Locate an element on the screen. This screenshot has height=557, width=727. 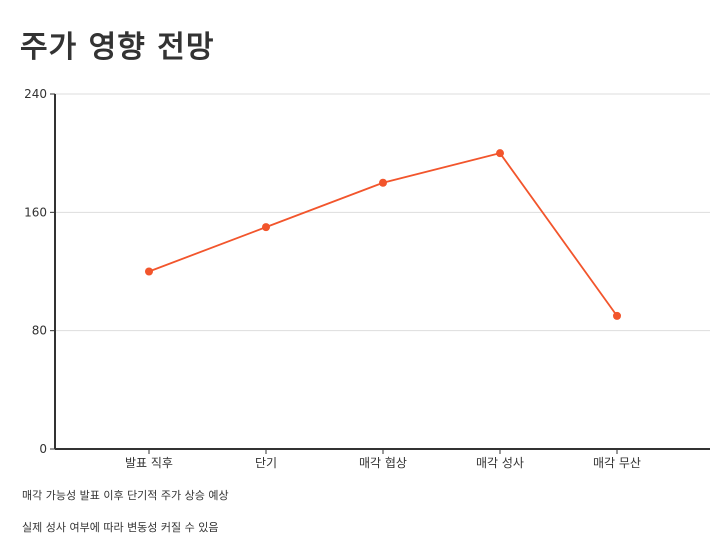
x-tick-label: 매각 협상 is located at coordinates (383, 463).